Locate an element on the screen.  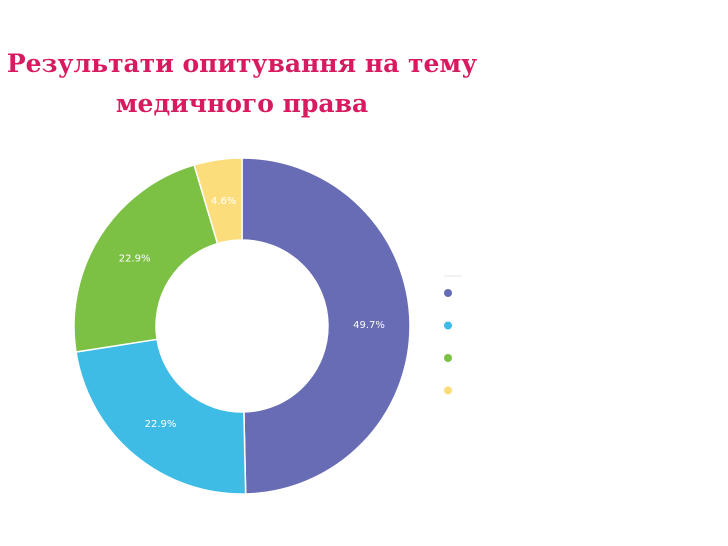
slice-label-1: 49.7% is located at coordinates (369, 325).